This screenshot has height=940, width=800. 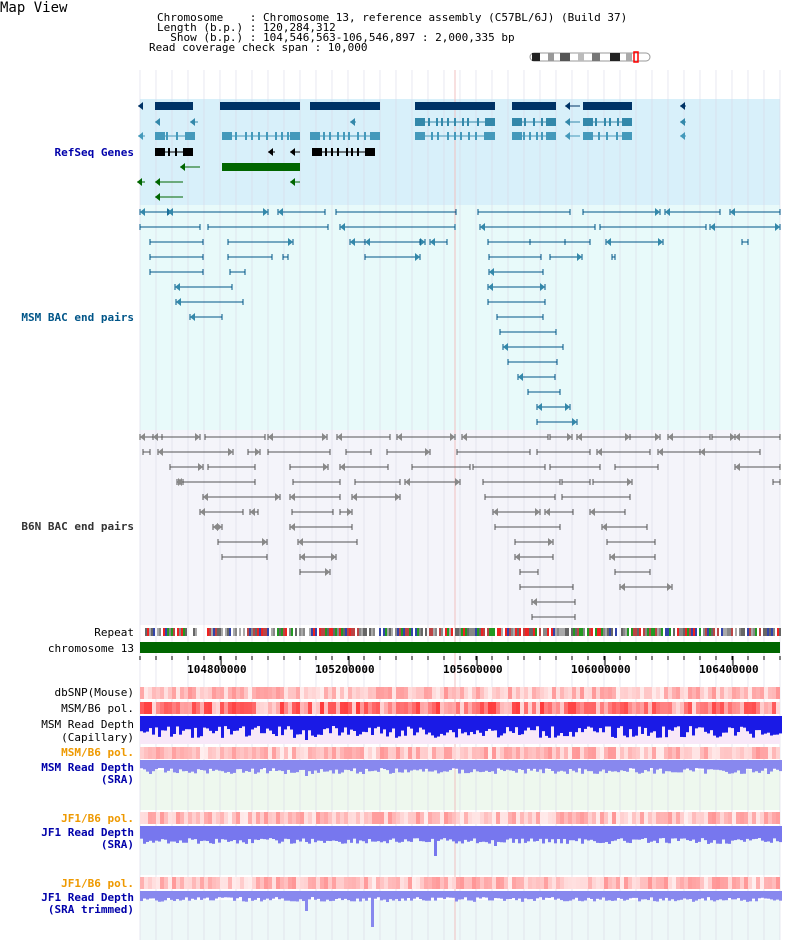 What do you see at coordinates (411, 151) in the screenshot?
I see `refseq-genes-track` at bounding box center [411, 151].